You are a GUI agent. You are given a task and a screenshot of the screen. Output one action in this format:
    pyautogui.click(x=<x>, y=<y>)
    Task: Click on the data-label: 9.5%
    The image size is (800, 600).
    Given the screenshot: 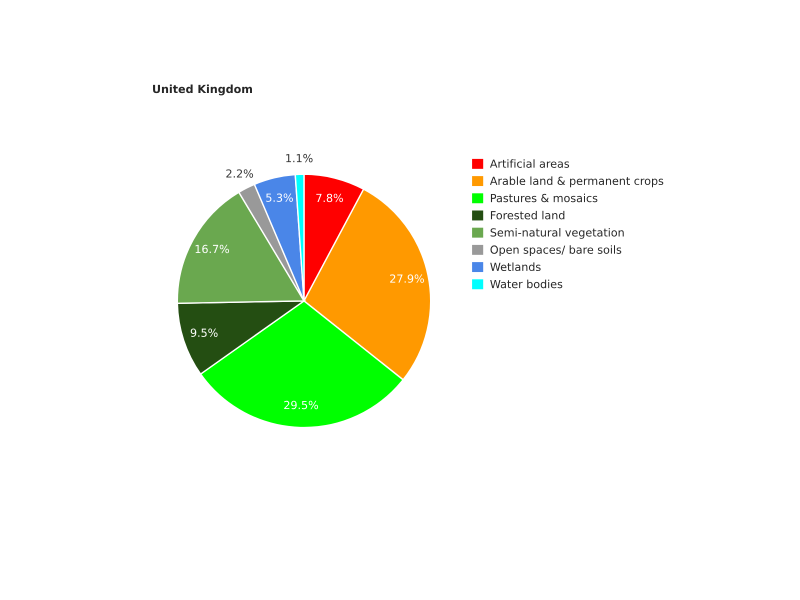 What is the action you would take?
    pyautogui.click(x=204, y=332)
    